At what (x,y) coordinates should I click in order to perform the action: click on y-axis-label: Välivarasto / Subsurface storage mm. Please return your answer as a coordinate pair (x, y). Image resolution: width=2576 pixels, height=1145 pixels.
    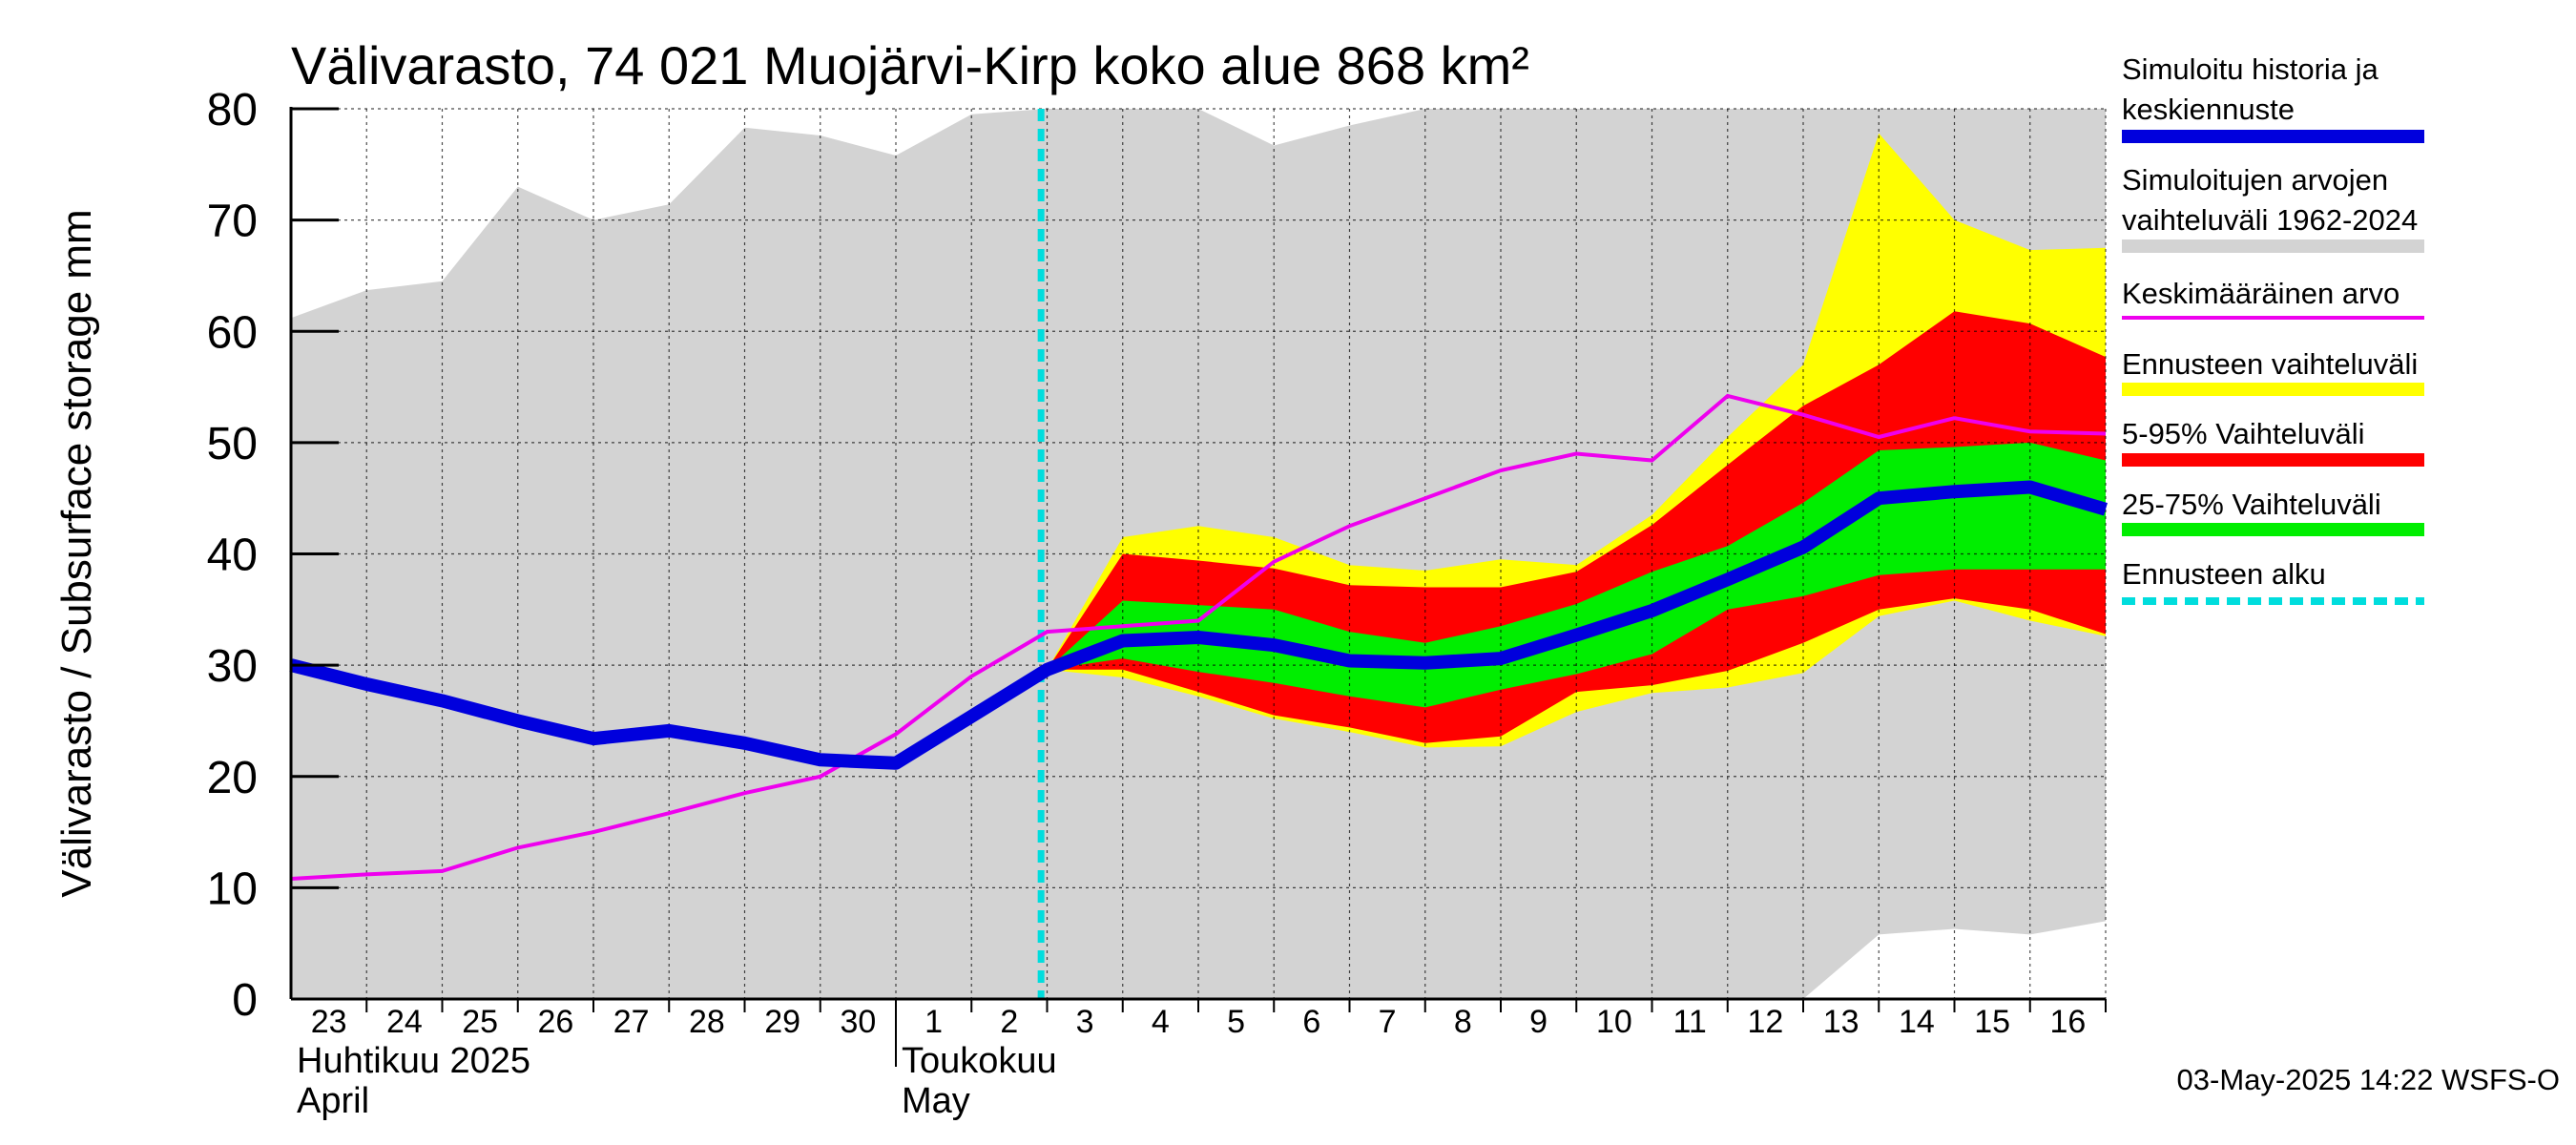
    Looking at the image, I should click on (76, 553).